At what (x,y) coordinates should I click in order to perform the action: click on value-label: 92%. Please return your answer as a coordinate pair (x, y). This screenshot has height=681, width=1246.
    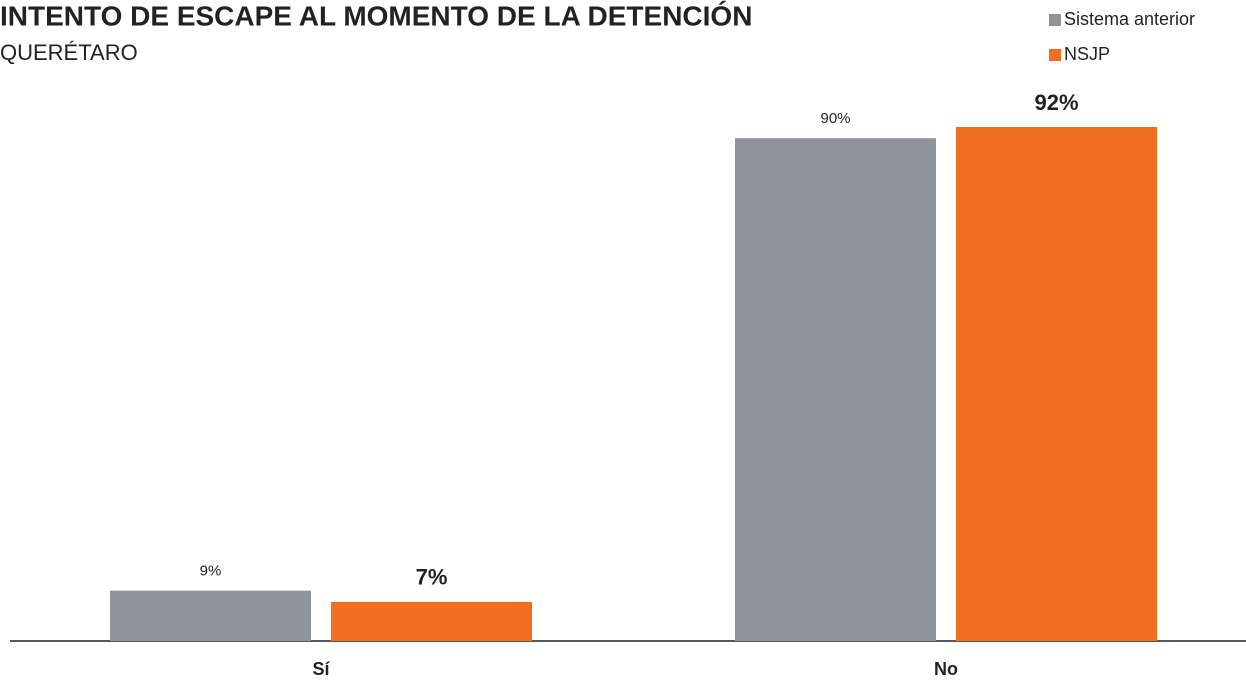
    Looking at the image, I should click on (1056, 102).